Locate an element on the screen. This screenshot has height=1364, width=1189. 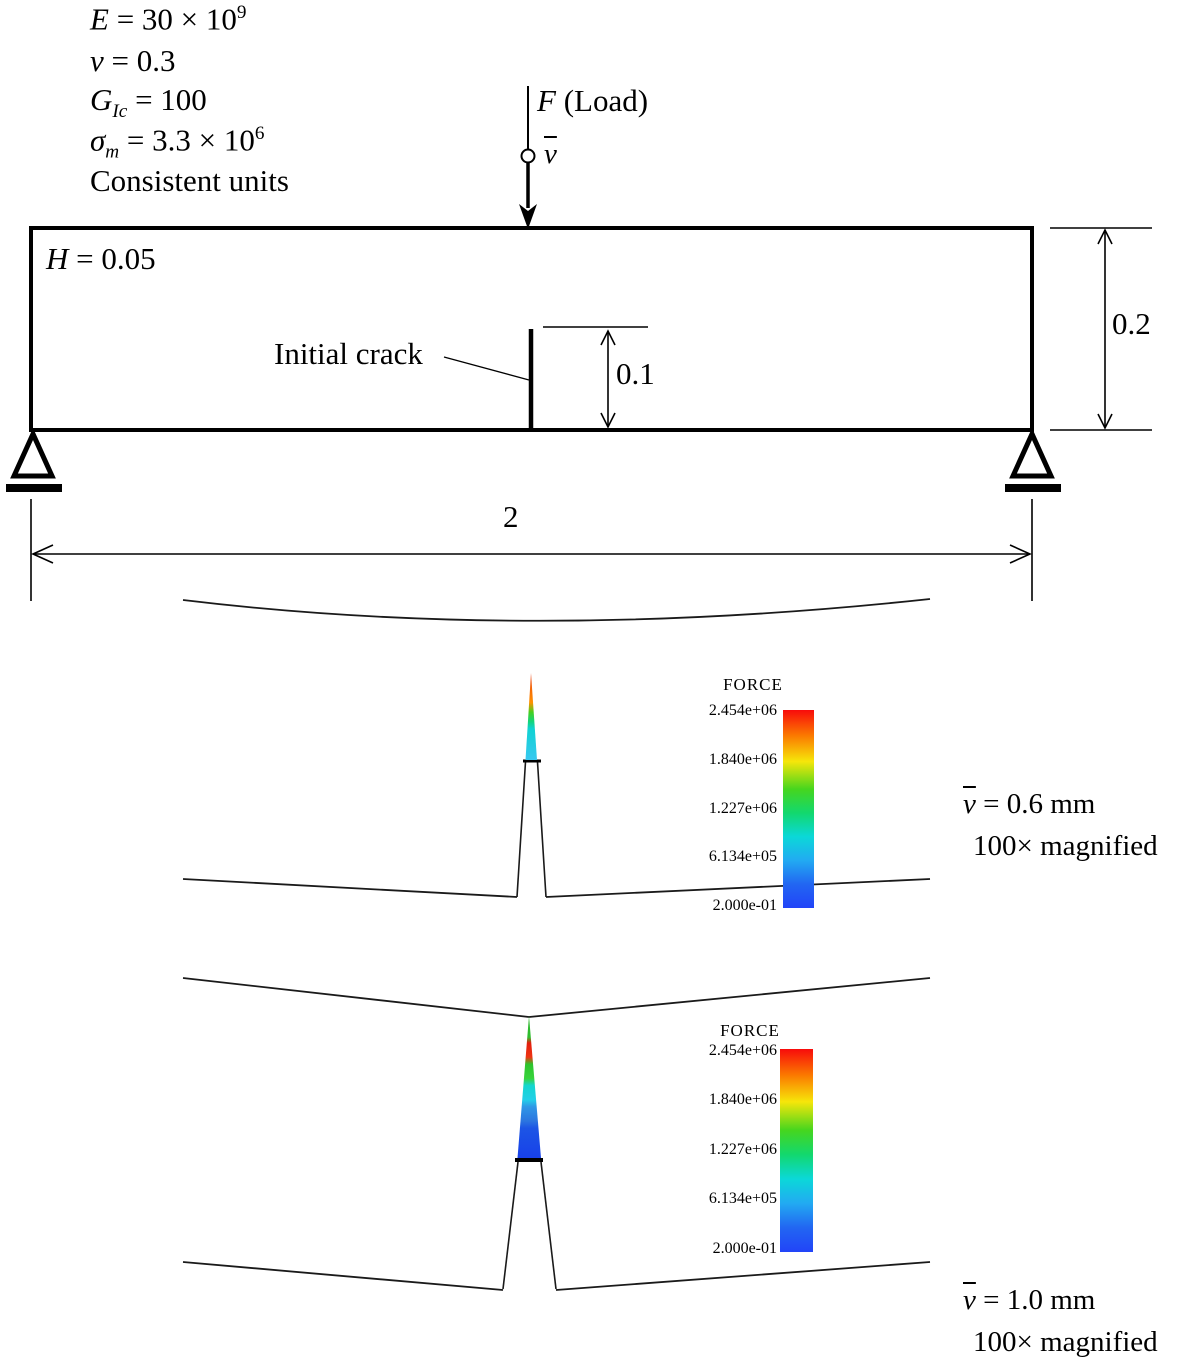
plot2-magnification-label: 100× magnified is located at coordinates (1065, 1342).